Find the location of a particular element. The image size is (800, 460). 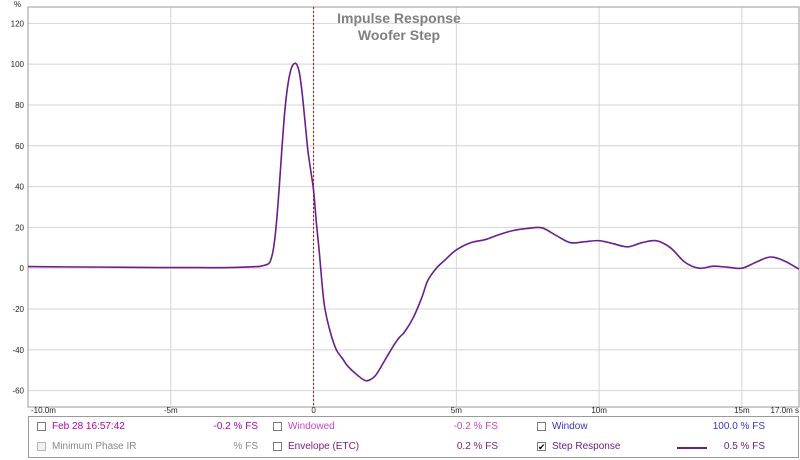

overlay-label: Feb 28 16:57:42 is located at coordinates (88, 426).